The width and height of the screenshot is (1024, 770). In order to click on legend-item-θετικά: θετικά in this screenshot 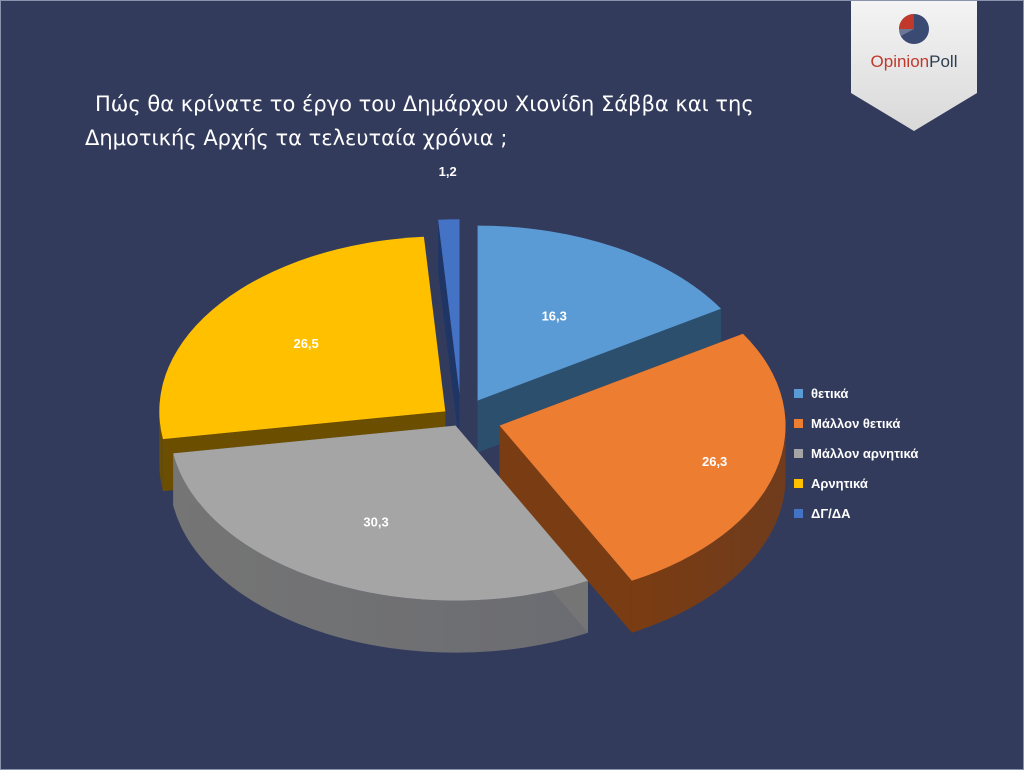, I will do `click(856, 393)`.